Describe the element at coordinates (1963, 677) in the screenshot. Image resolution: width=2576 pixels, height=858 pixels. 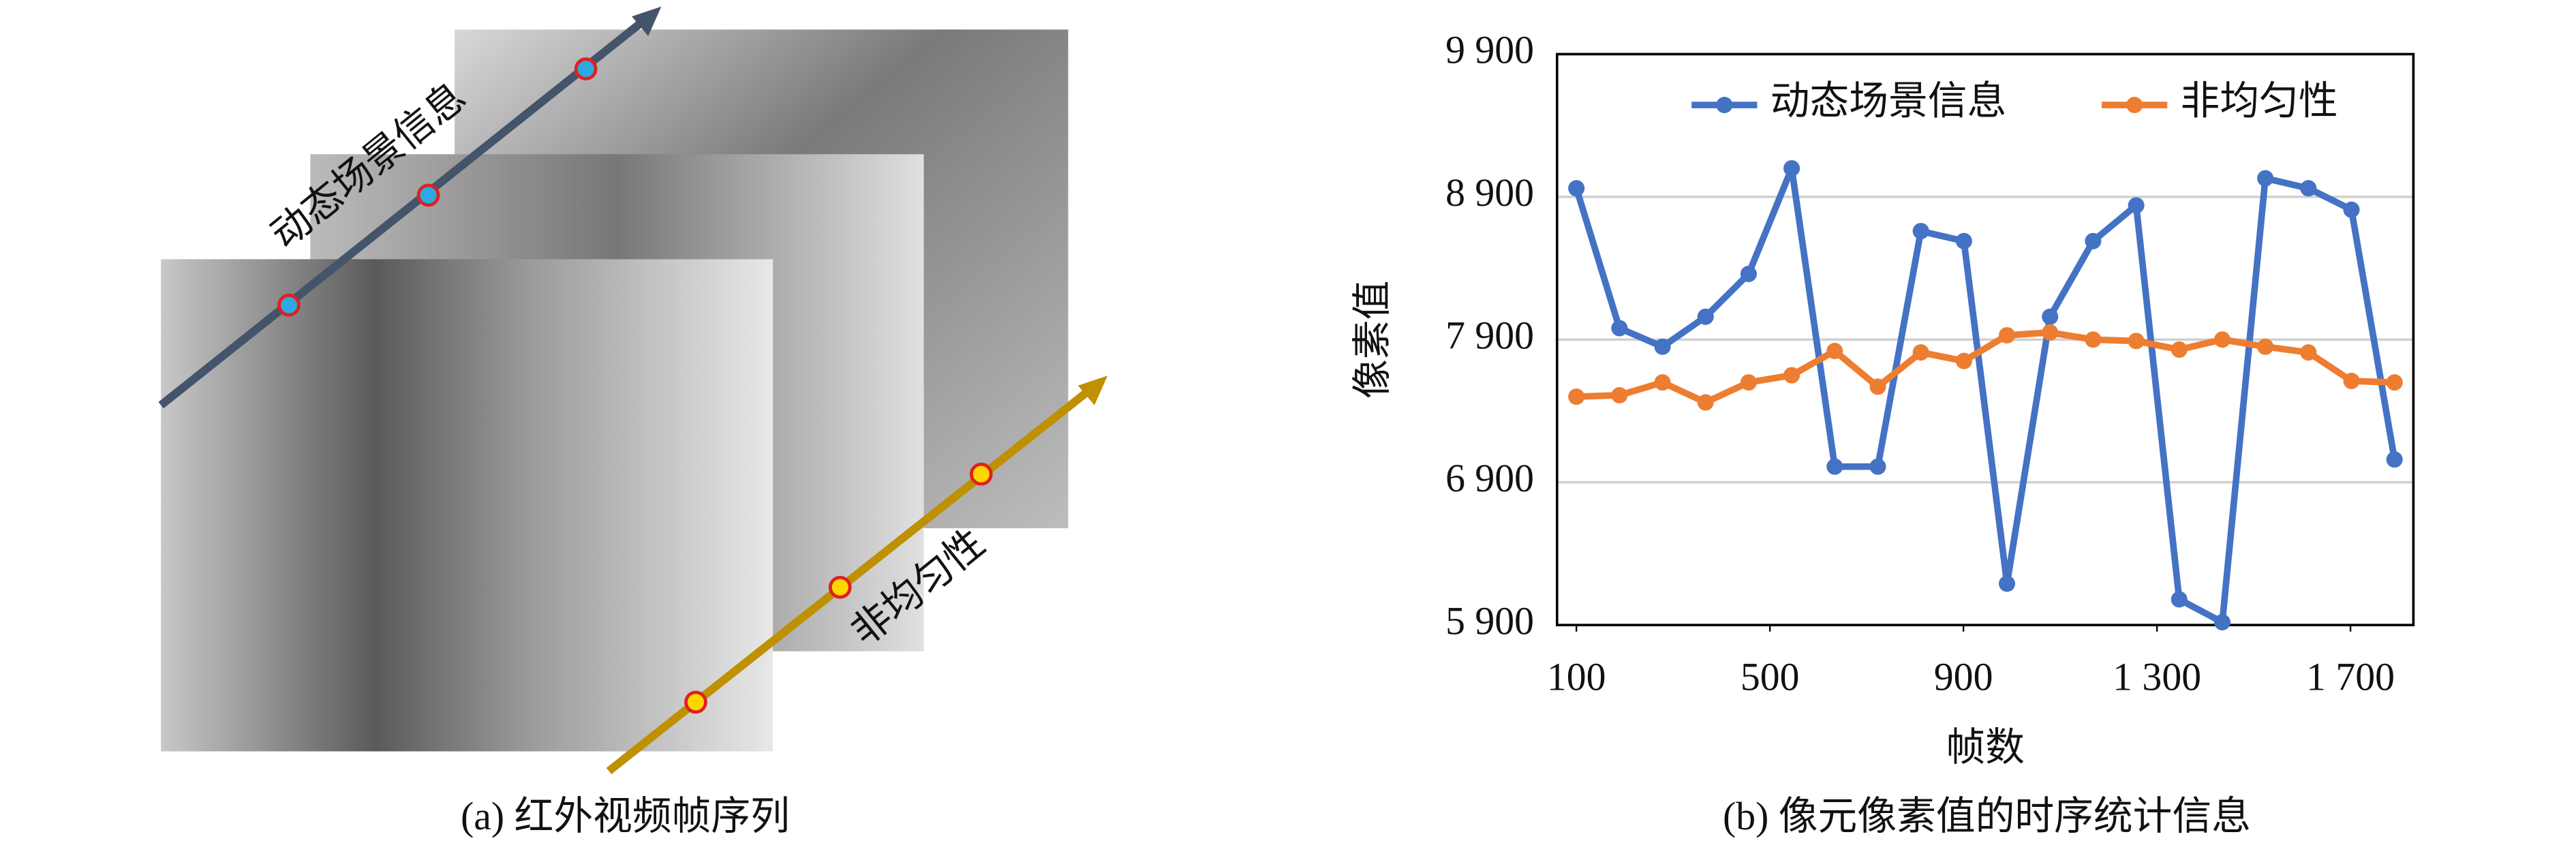
I see `x-tick-label: 900` at that location.